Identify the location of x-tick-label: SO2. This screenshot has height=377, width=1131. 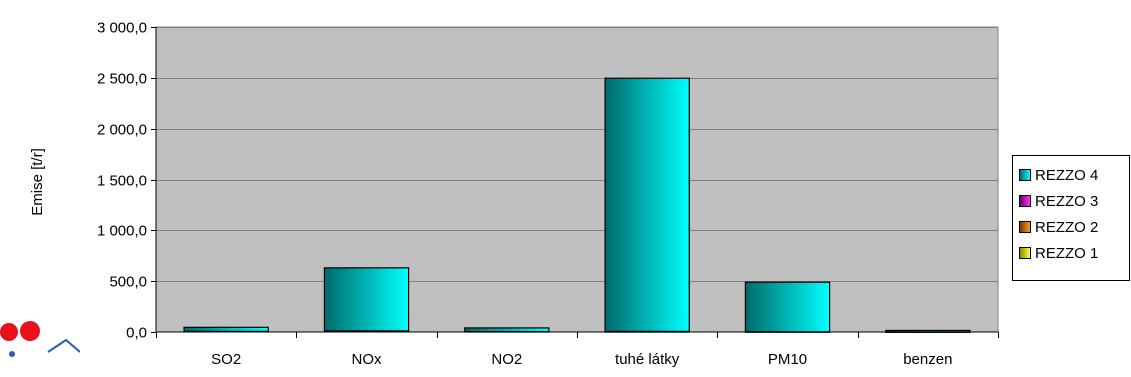
(226, 359).